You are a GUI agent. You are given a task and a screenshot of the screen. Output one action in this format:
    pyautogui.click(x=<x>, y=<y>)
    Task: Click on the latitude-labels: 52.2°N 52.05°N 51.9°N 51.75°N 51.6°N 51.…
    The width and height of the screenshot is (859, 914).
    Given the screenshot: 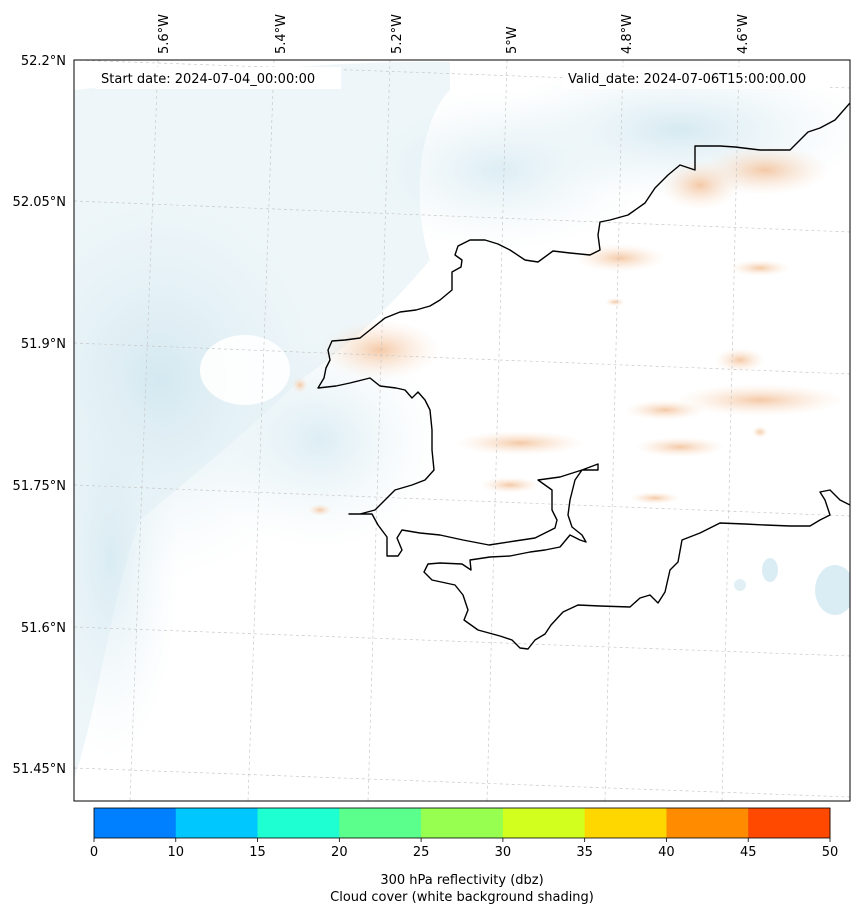 What is the action you would take?
    pyautogui.click(x=39, y=415)
    